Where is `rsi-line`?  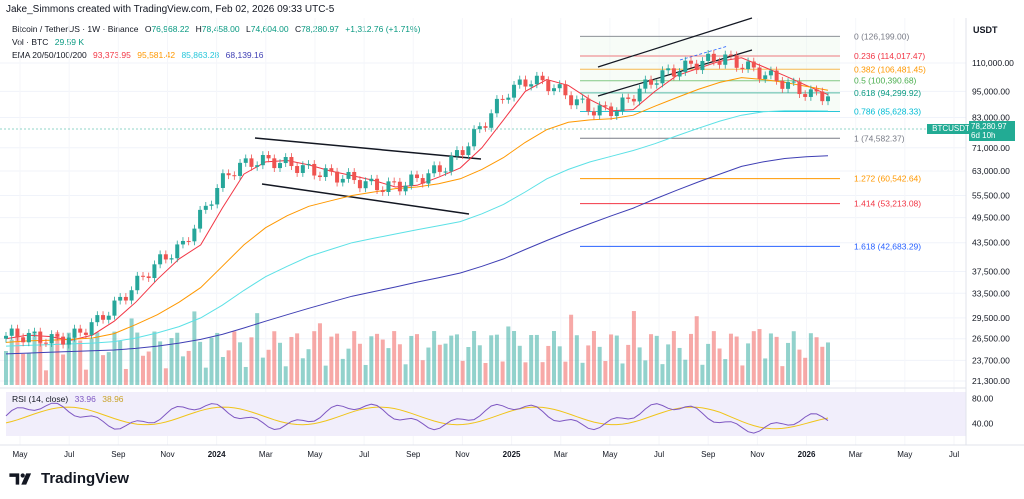 rsi-line is located at coordinates (417, 418).